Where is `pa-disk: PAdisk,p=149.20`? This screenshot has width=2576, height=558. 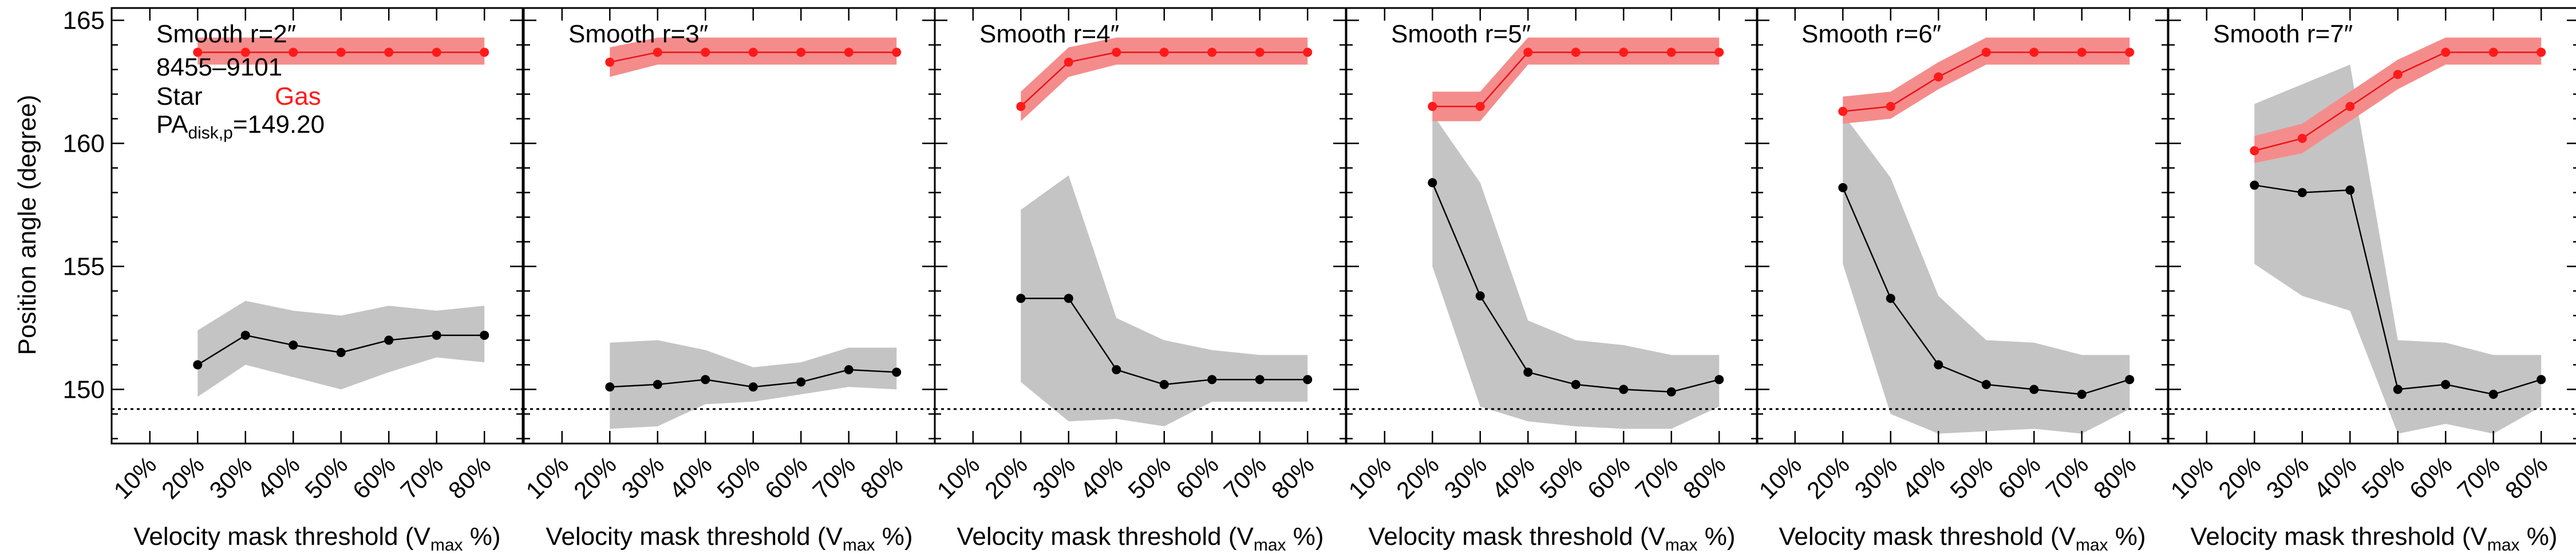
pa-disk: PAdisk,p=149.20 is located at coordinates (240, 126).